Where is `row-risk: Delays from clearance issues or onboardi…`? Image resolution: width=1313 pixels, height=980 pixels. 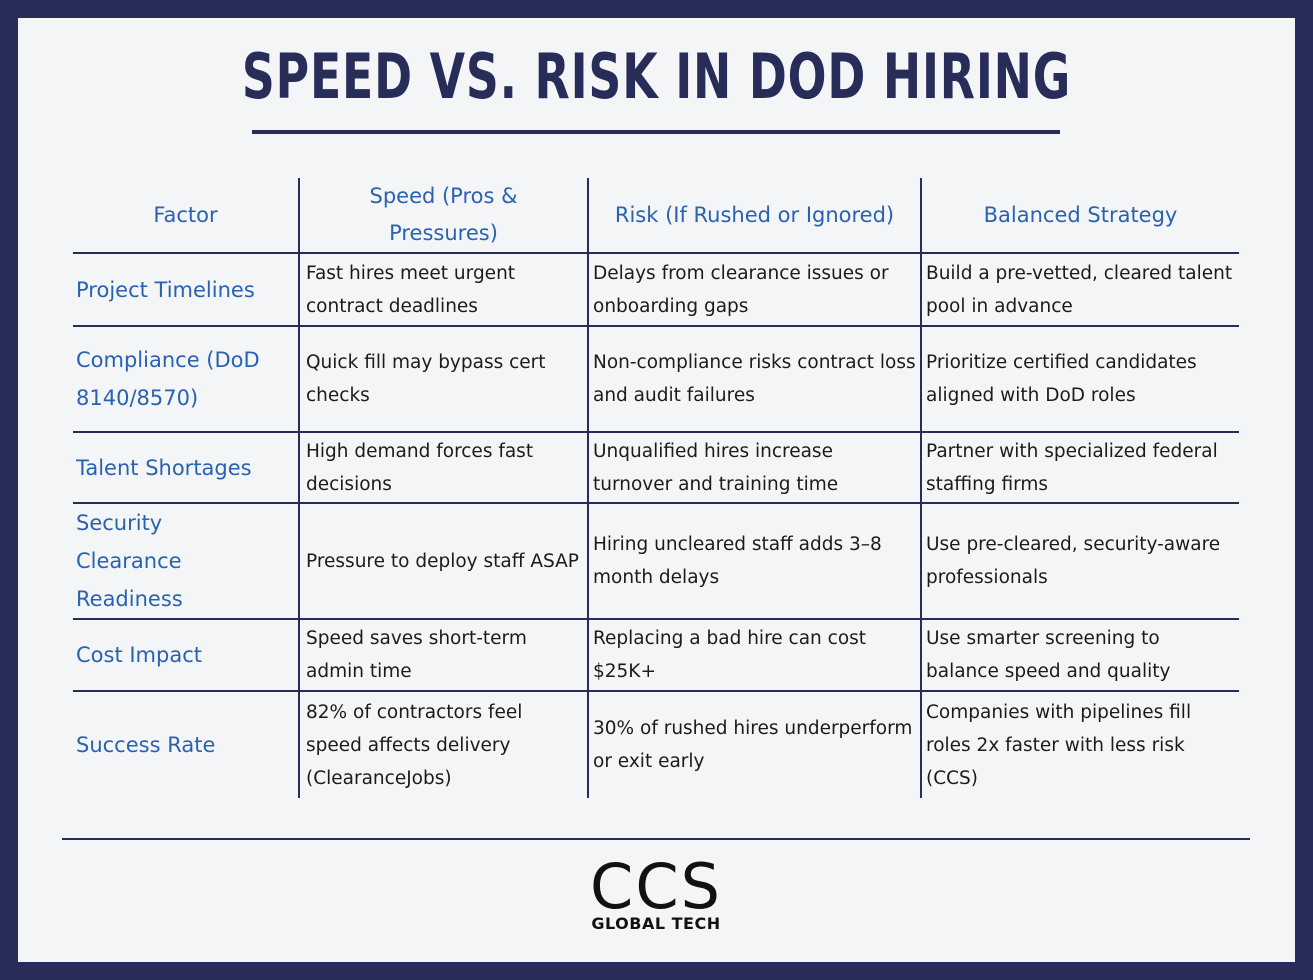
row-risk: Delays from clearance issues or onboardi… is located at coordinates (754, 290).